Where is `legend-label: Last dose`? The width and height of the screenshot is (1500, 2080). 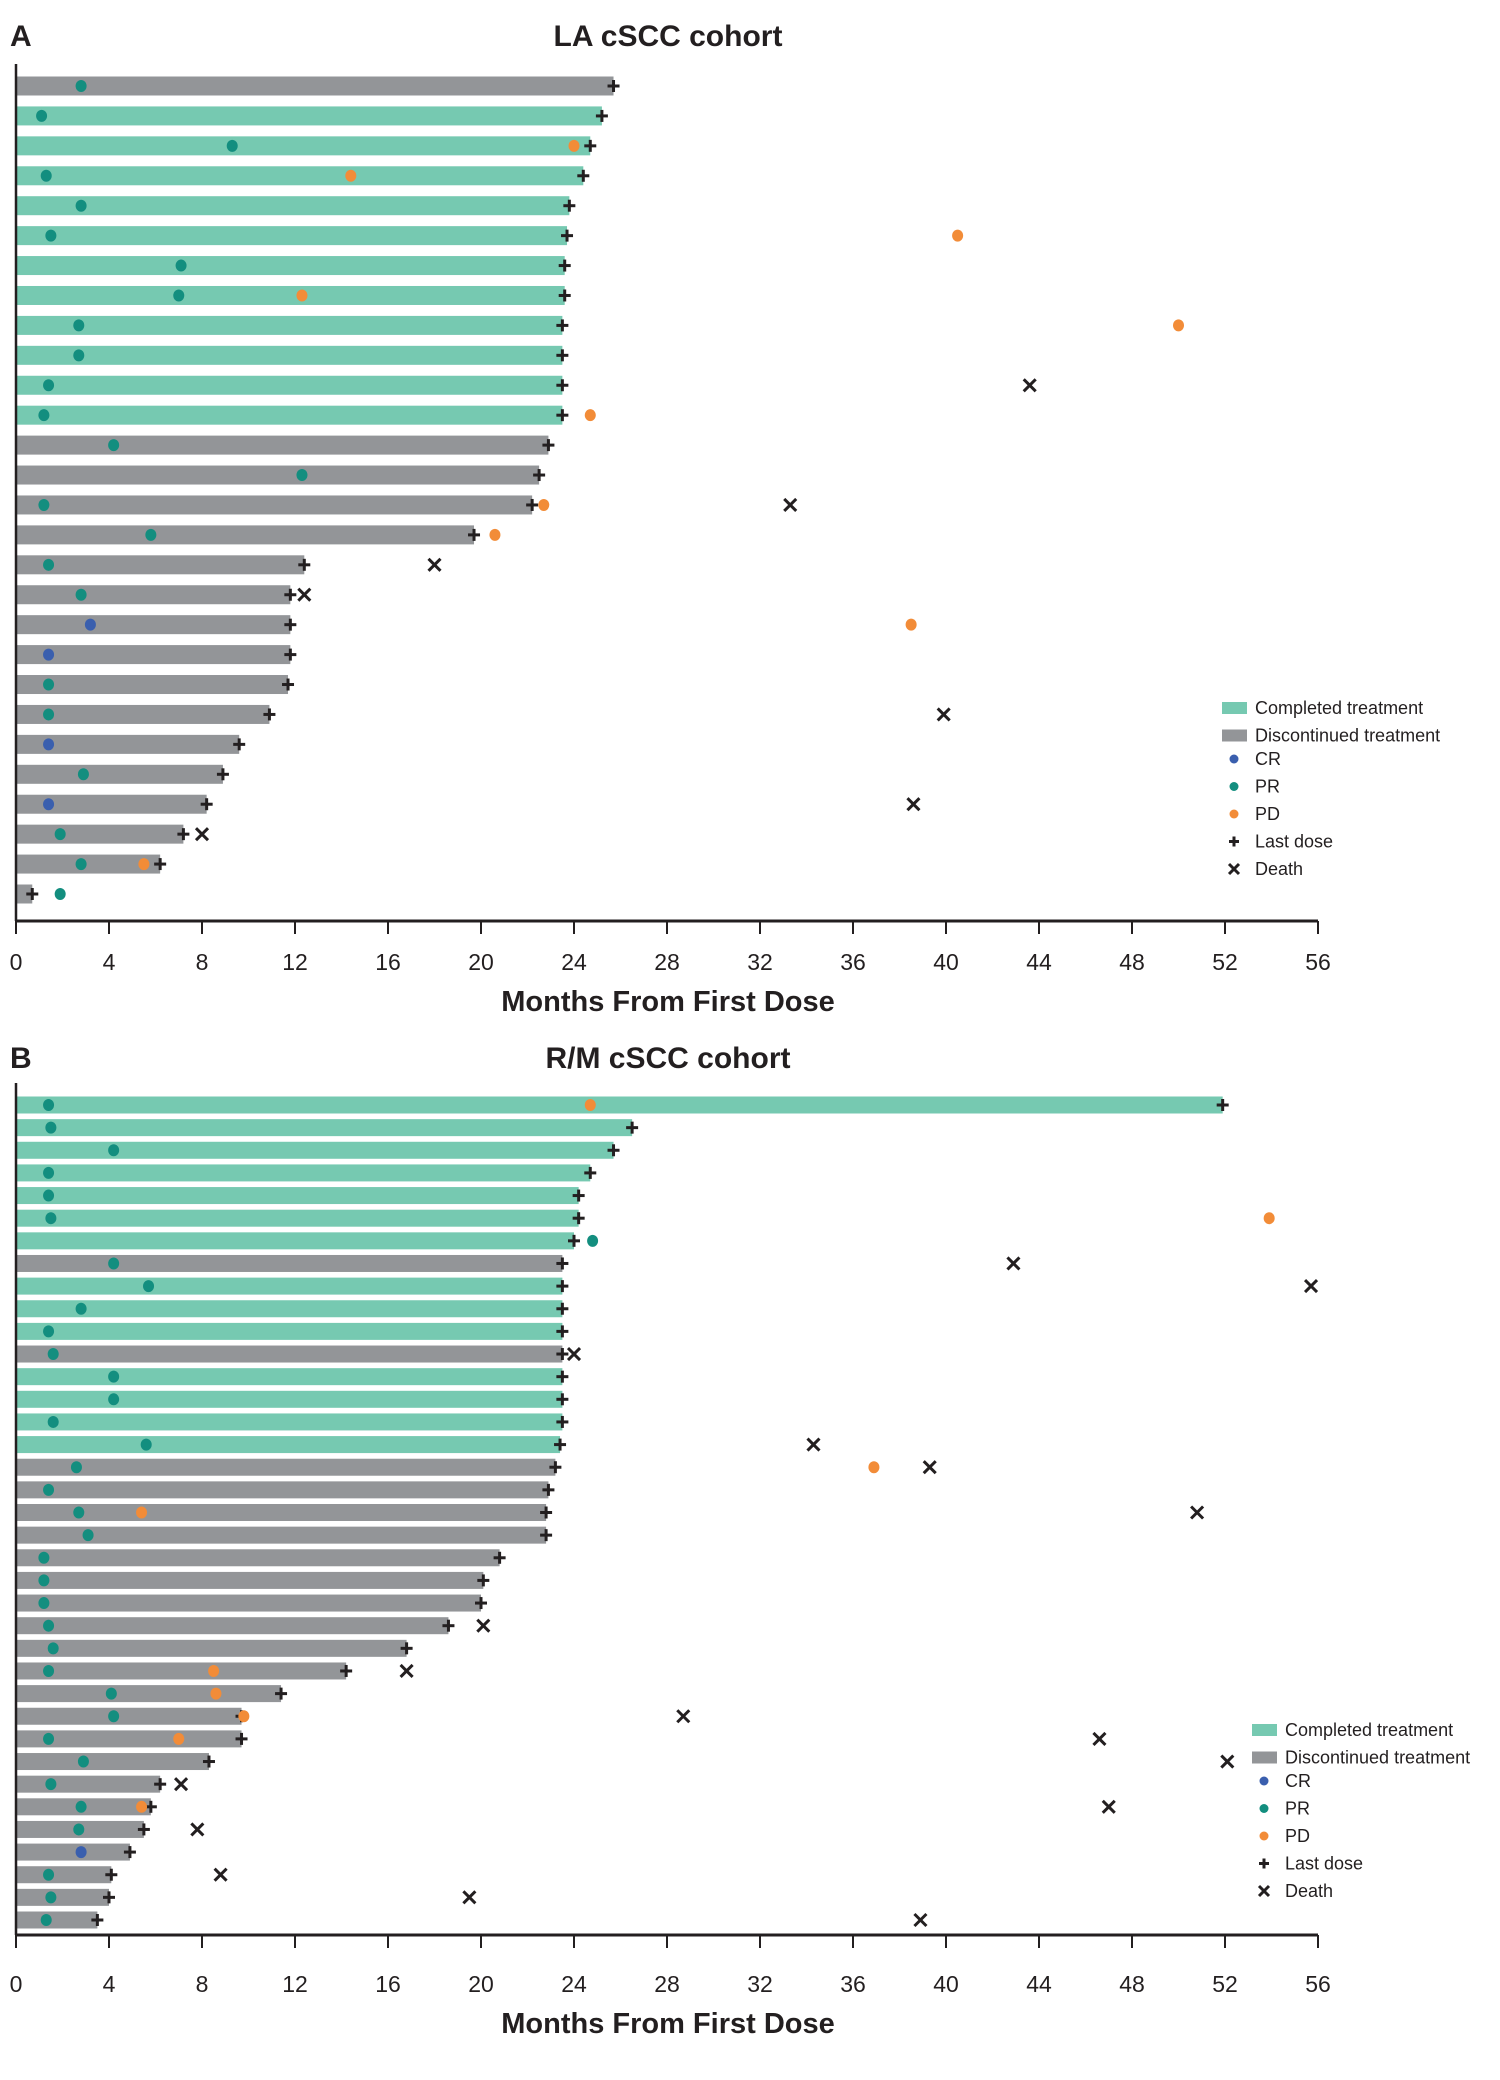
legend-label: Last dose is located at coordinates (1294, 842).